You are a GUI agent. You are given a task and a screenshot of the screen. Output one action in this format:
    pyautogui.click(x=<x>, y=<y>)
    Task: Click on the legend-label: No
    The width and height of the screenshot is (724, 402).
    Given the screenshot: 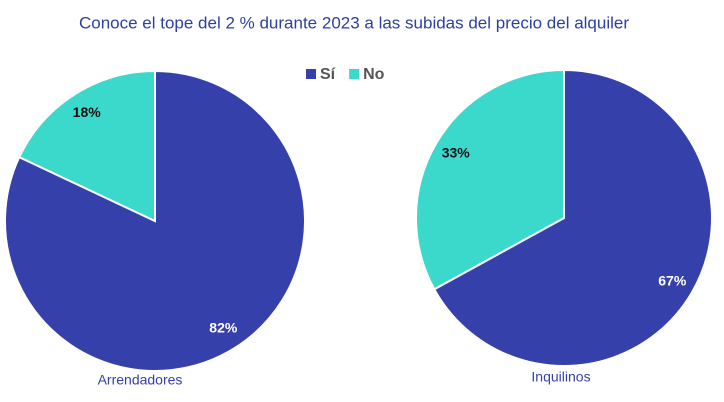 What is the action you would take?
    pyautogui.click(x=374, y=74)
    